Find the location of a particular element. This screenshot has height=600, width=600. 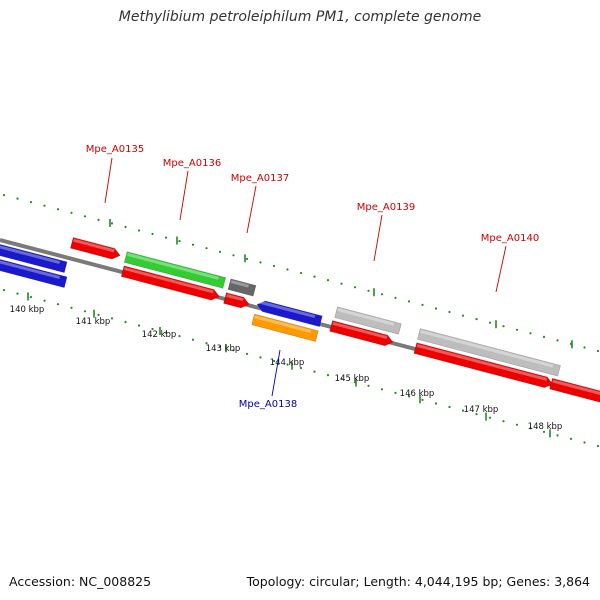

cds-mpe-a0139 is located at coordinates (361, 333).